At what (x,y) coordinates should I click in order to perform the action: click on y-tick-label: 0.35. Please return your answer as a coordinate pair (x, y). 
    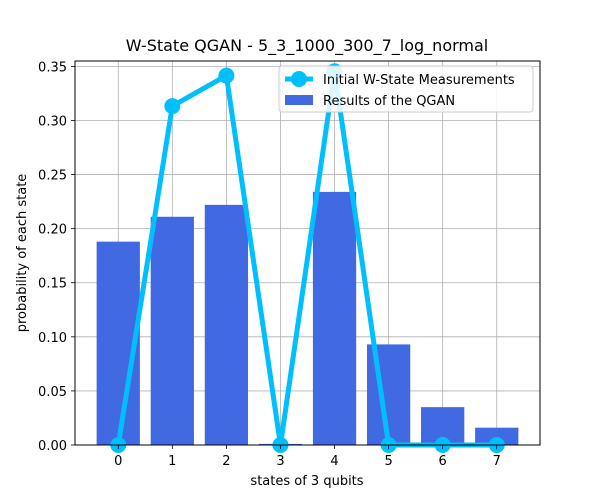
    Looking at the image, I should click on (52, 67).